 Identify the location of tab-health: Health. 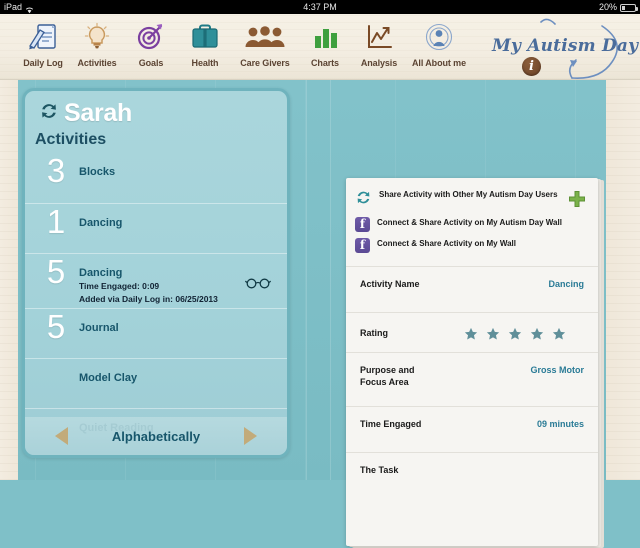
(205, 42).